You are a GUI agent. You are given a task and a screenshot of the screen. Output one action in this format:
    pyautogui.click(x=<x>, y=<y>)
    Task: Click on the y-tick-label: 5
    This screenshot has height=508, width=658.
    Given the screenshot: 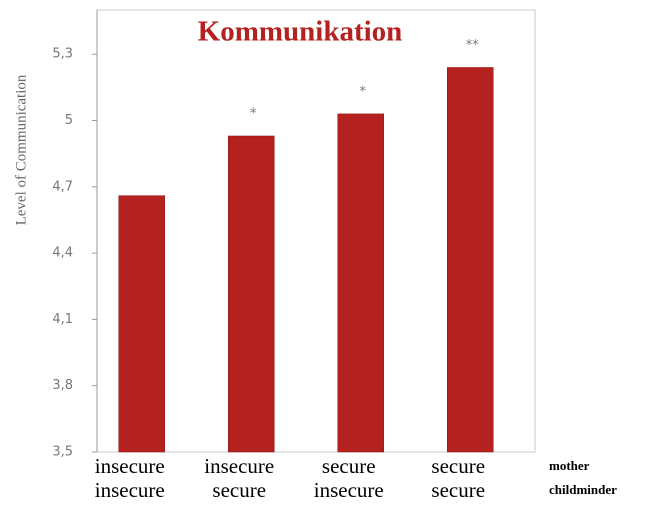 What is the action you would take?
    pyautogui.click(x=69, y=120)
    